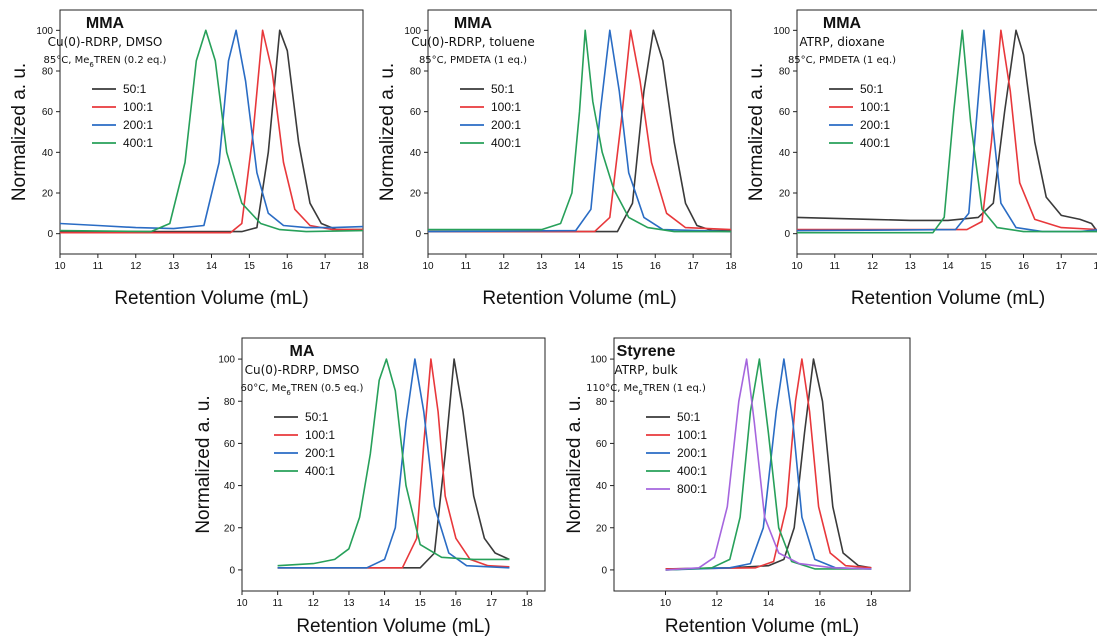 This screenshot has height=637, width=1097. Describe the element at coordinates (841, 42) in the screenshot. I see `panel-subtitle: ATRP, dioxane` at that location.